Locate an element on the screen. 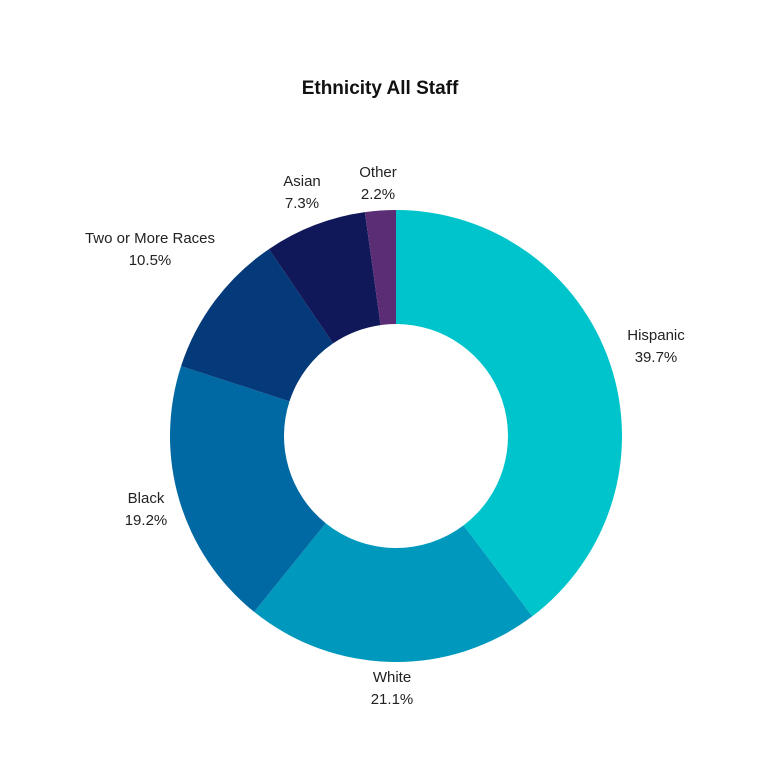  slice-label-value: 7.3% is located at coordinates (302, 203).